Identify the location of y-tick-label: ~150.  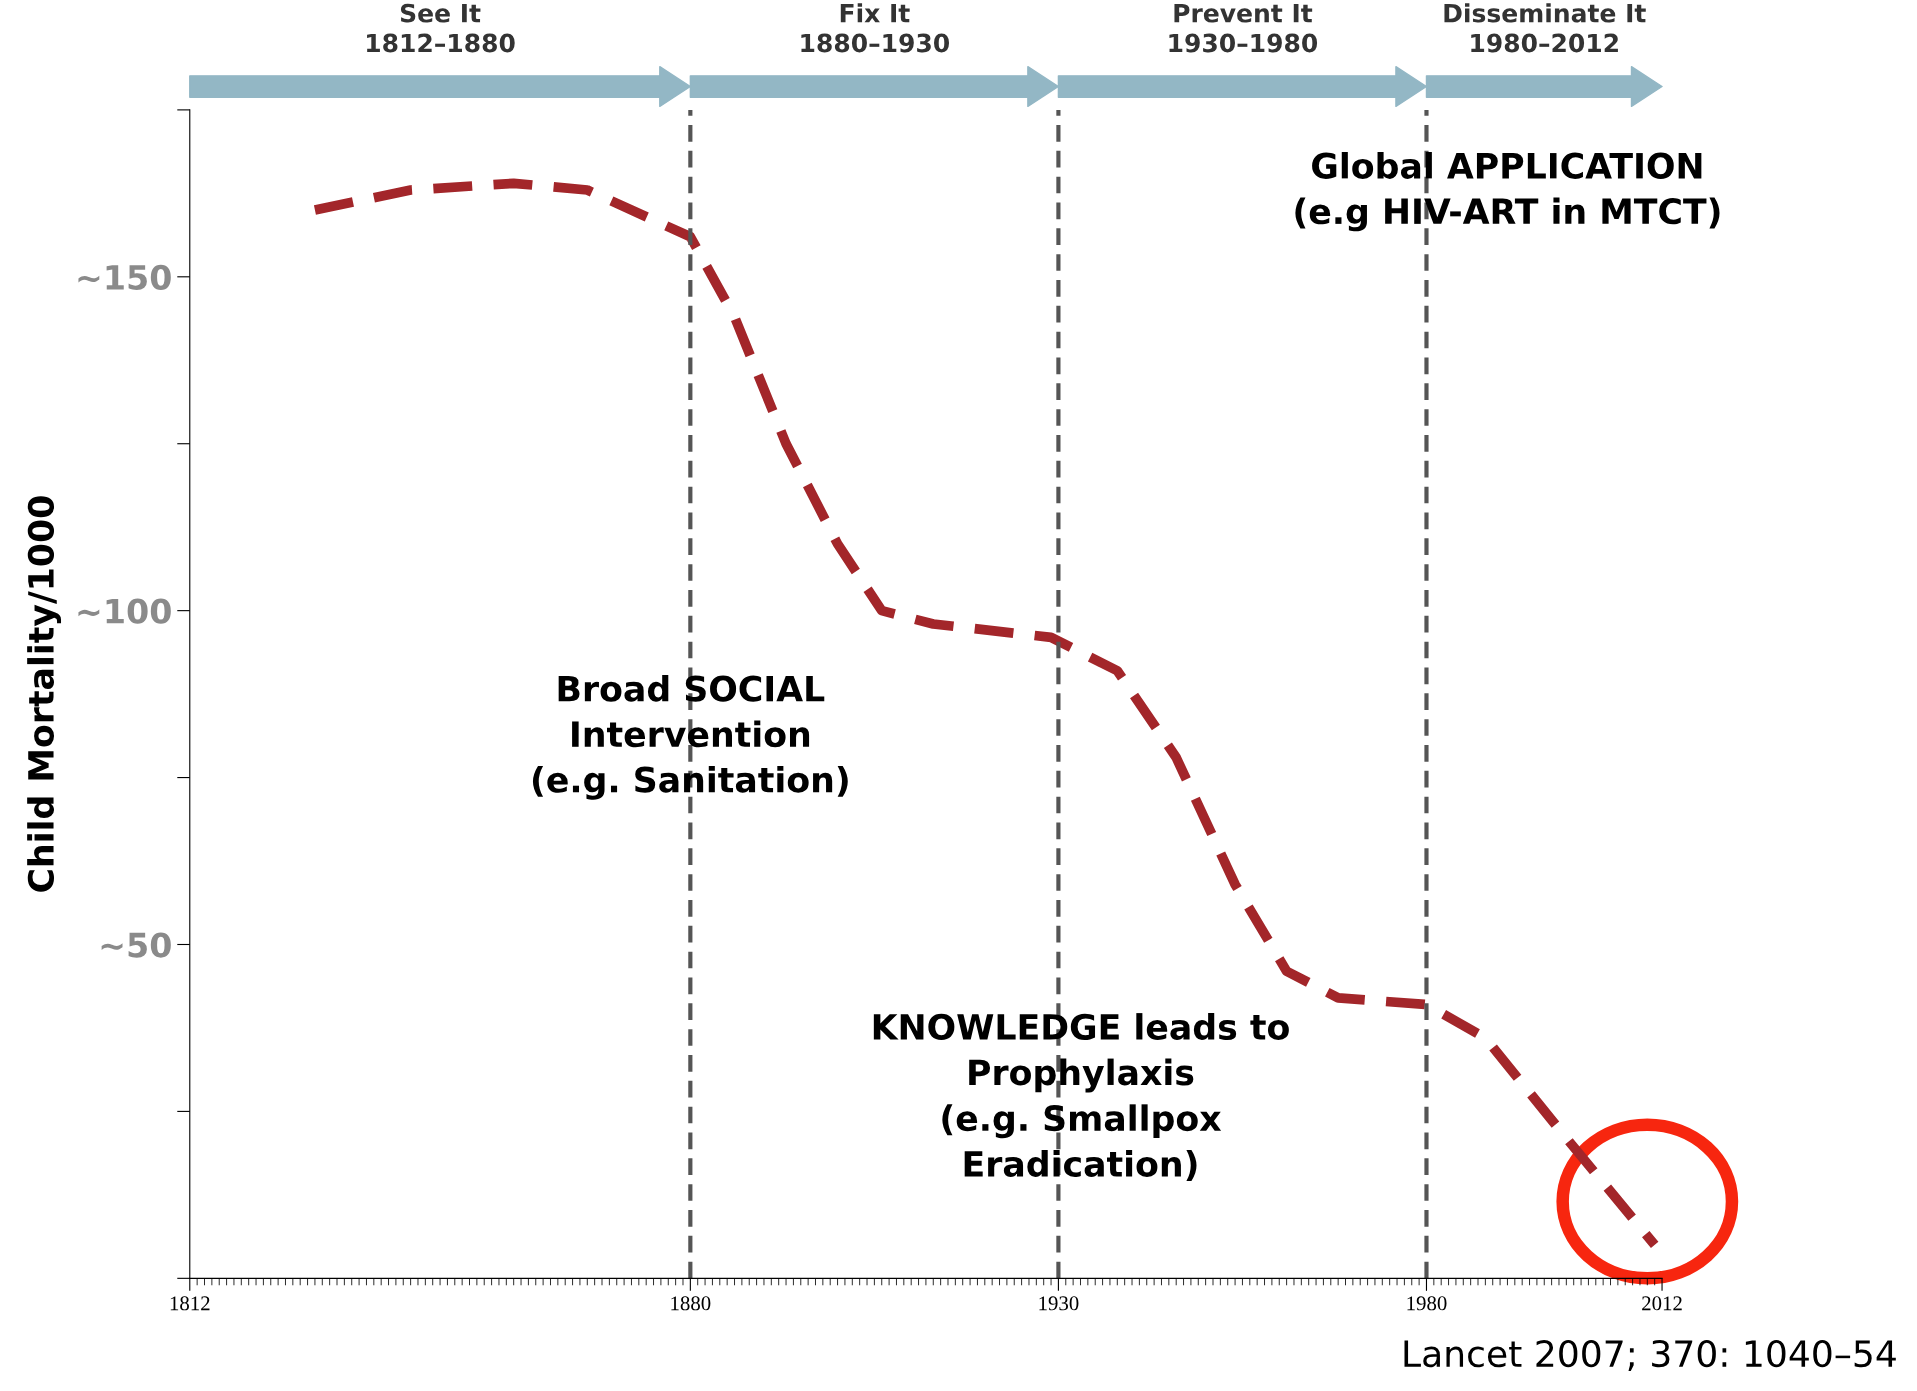
(124, 277).